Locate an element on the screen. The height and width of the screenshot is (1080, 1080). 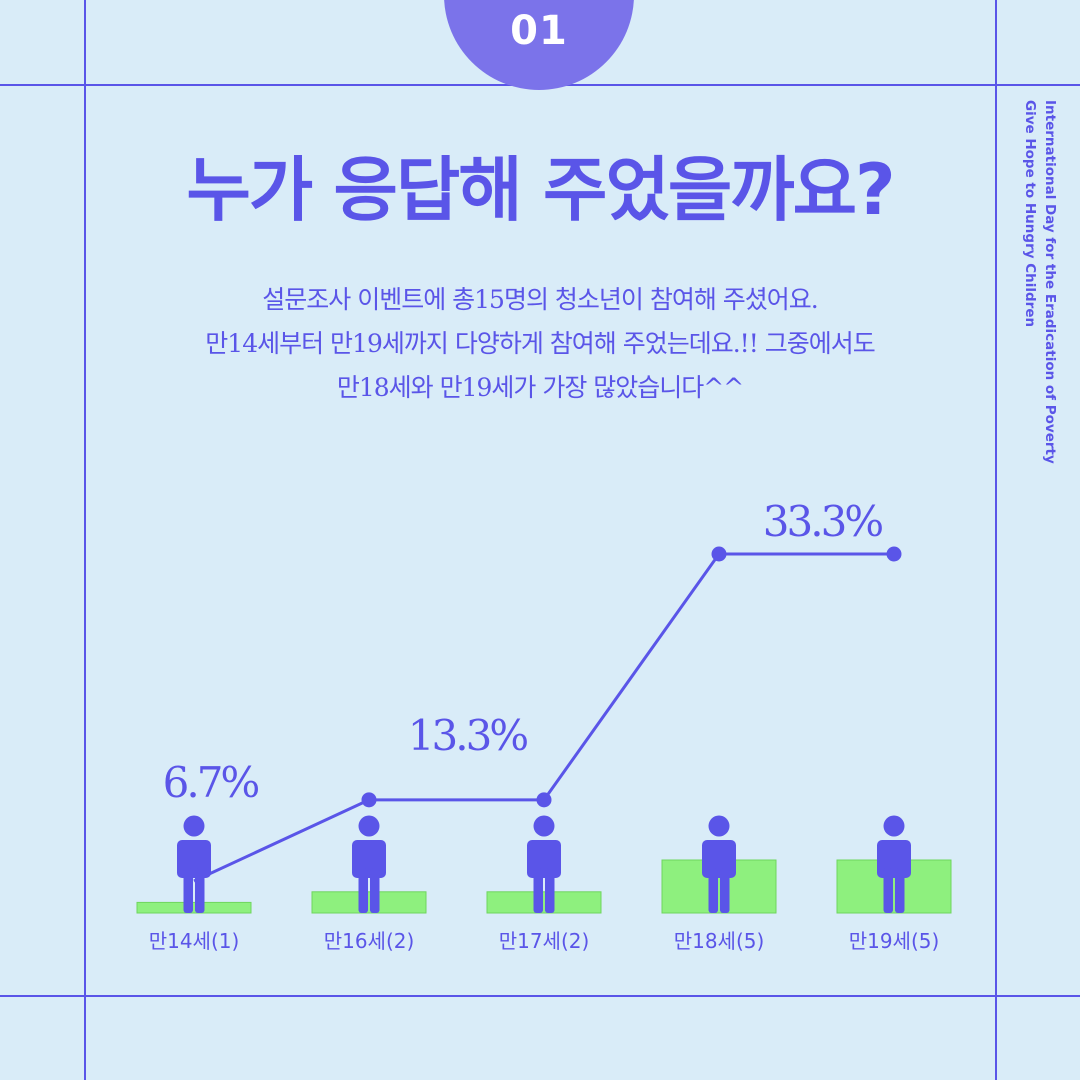
page-title: 누가 응답해 주었을까요? is located at coordinates (540, 190).